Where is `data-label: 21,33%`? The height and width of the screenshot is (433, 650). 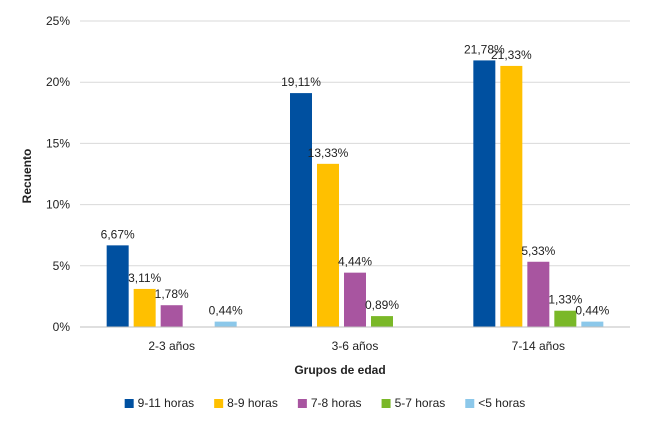
data-label: 21,33% is located at coordinates (511, 55).